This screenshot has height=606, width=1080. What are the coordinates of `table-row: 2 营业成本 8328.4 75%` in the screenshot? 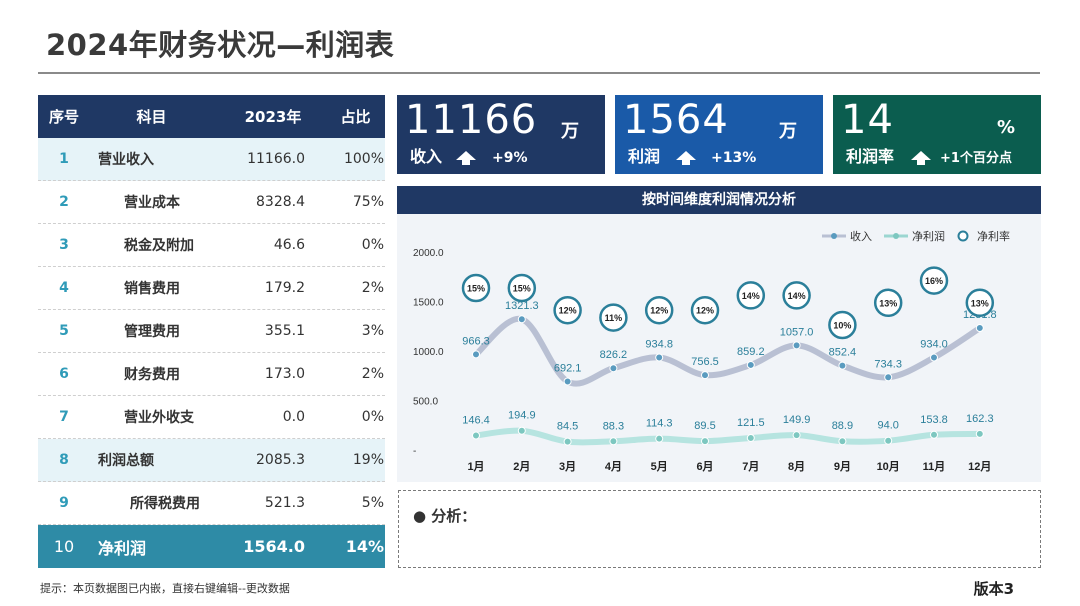 It's located at (211, 202).